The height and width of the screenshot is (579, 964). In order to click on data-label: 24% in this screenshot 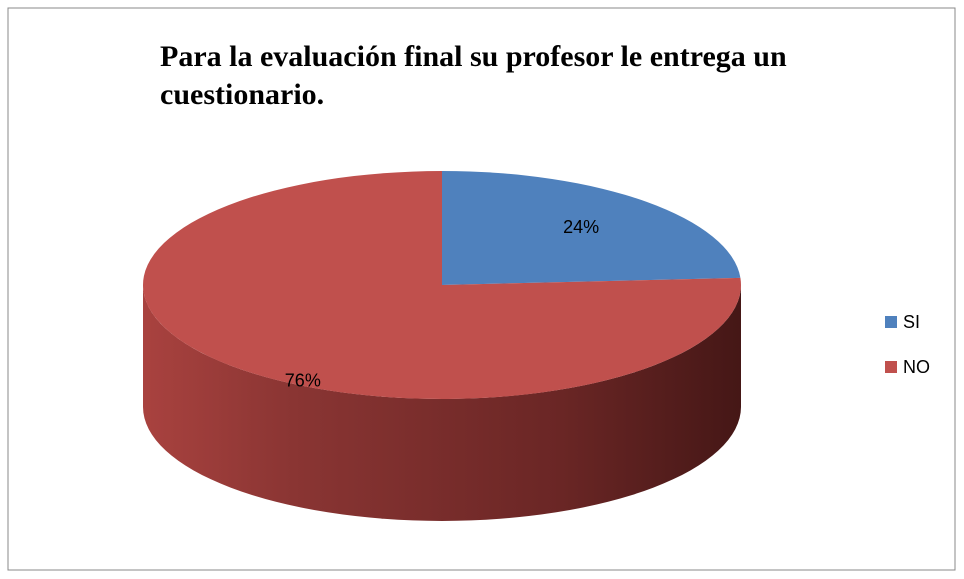, I will do `click(581, 227)`.